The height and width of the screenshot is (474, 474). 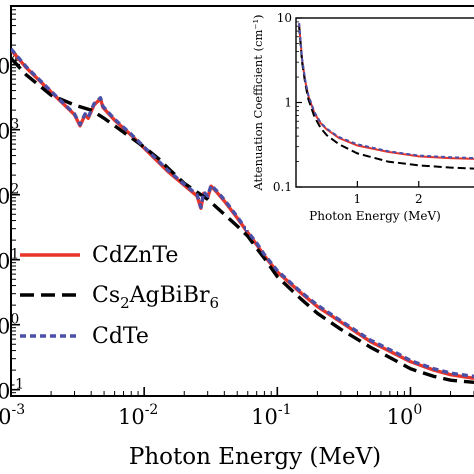 I want to click on x-tick-label: 10-3, so click(x=12, y=415).